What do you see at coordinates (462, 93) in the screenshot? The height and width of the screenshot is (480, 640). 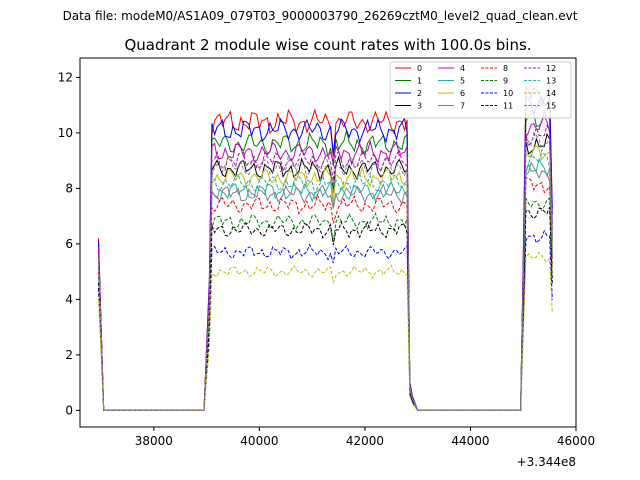 I see `legend-label-6: 6` at bounding box center [462, 93].